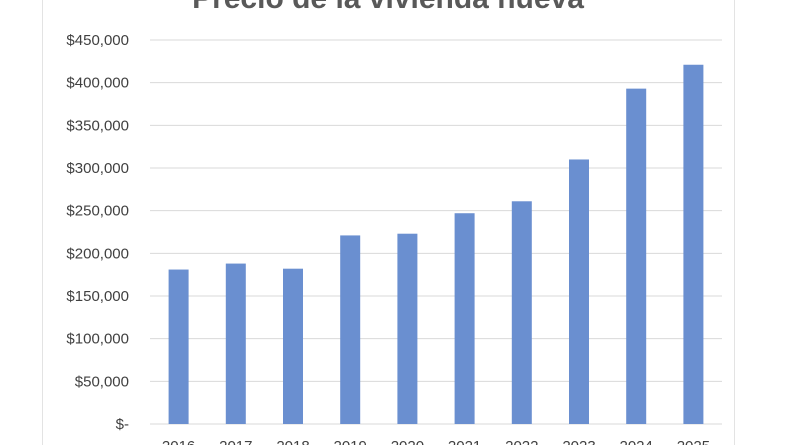  What do you see at coordinates (350, 329) in the screenshot?
I see `bar-2019` at bounding box center [350, 329].